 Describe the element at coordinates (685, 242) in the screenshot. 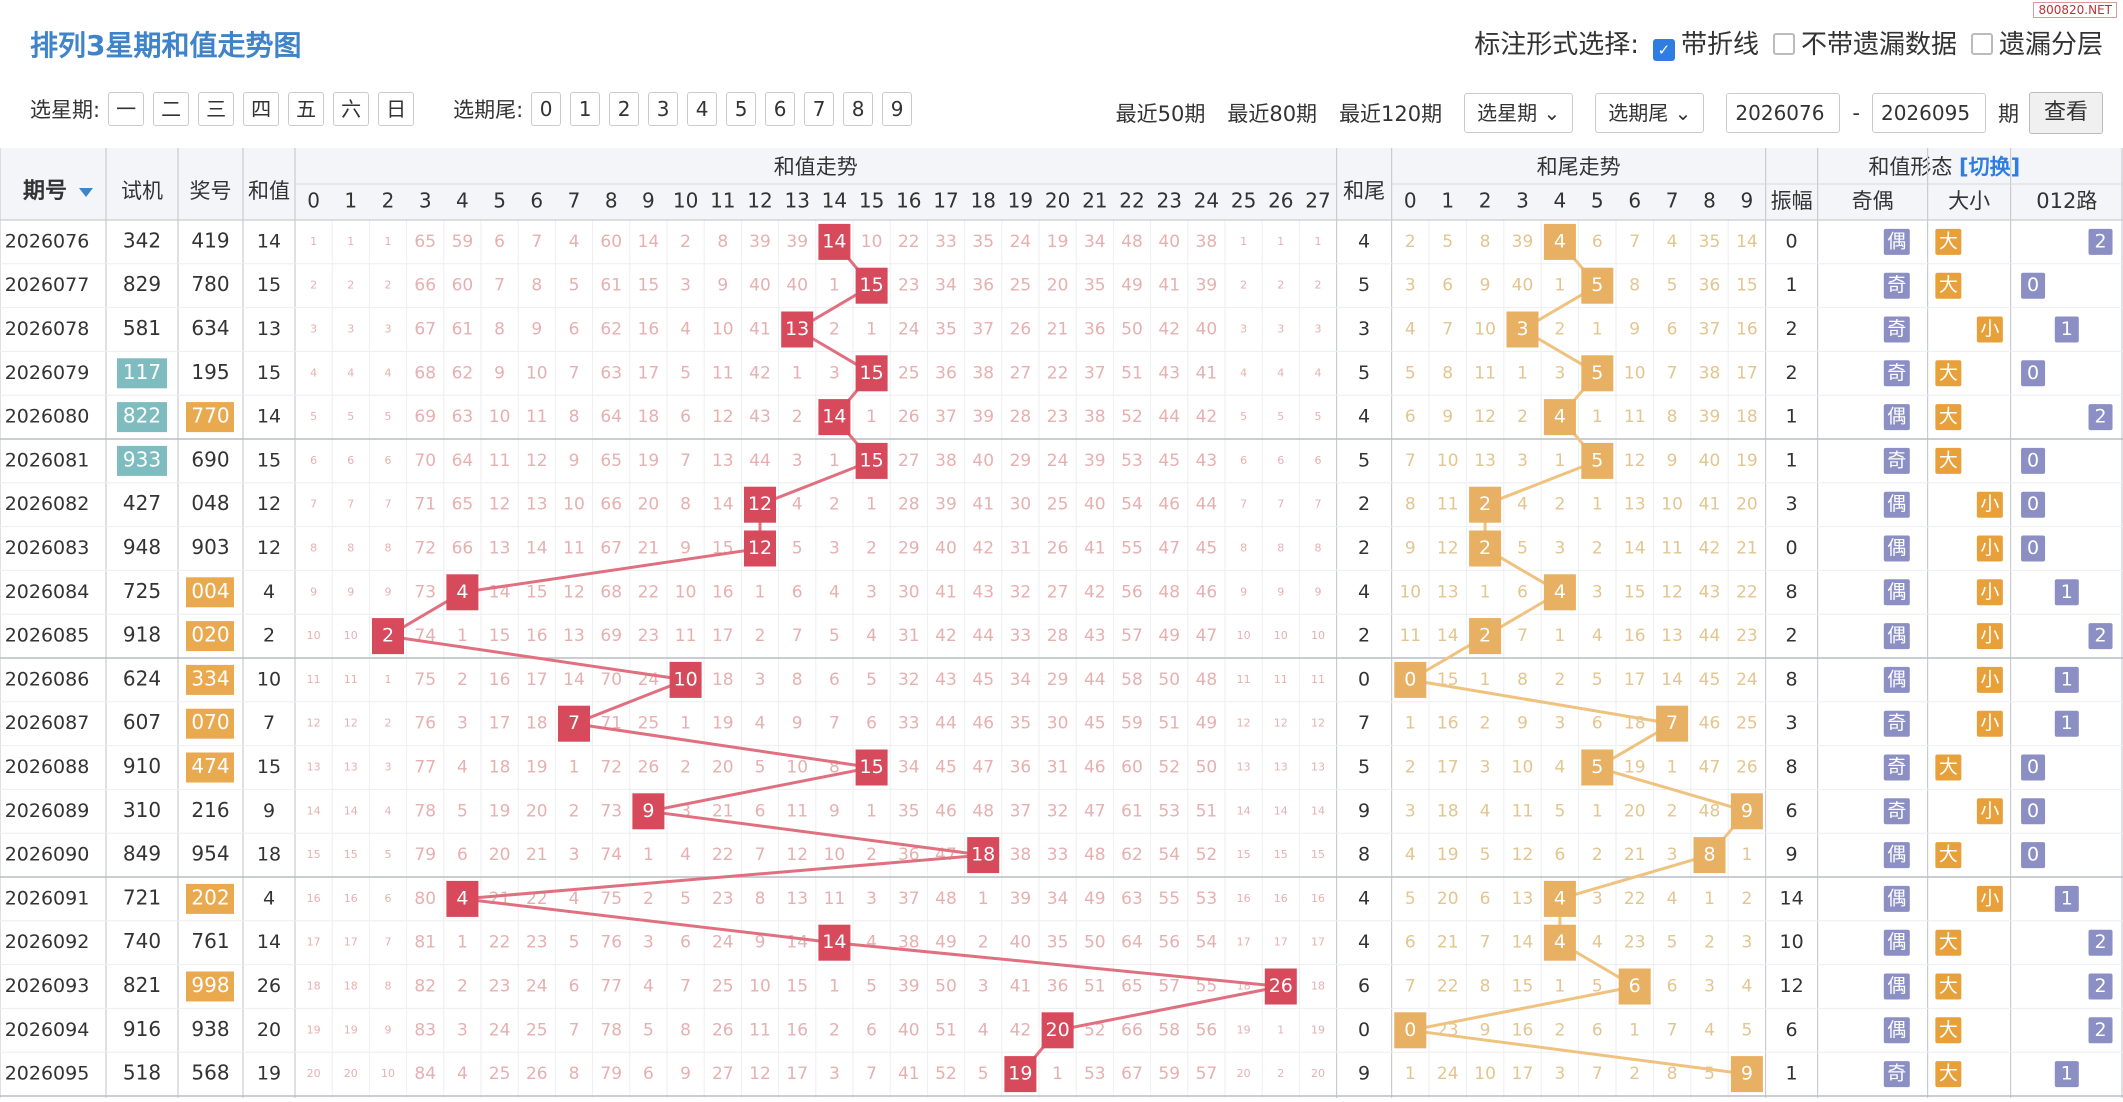

I see `sum-miss-0-10: 2` at that location.